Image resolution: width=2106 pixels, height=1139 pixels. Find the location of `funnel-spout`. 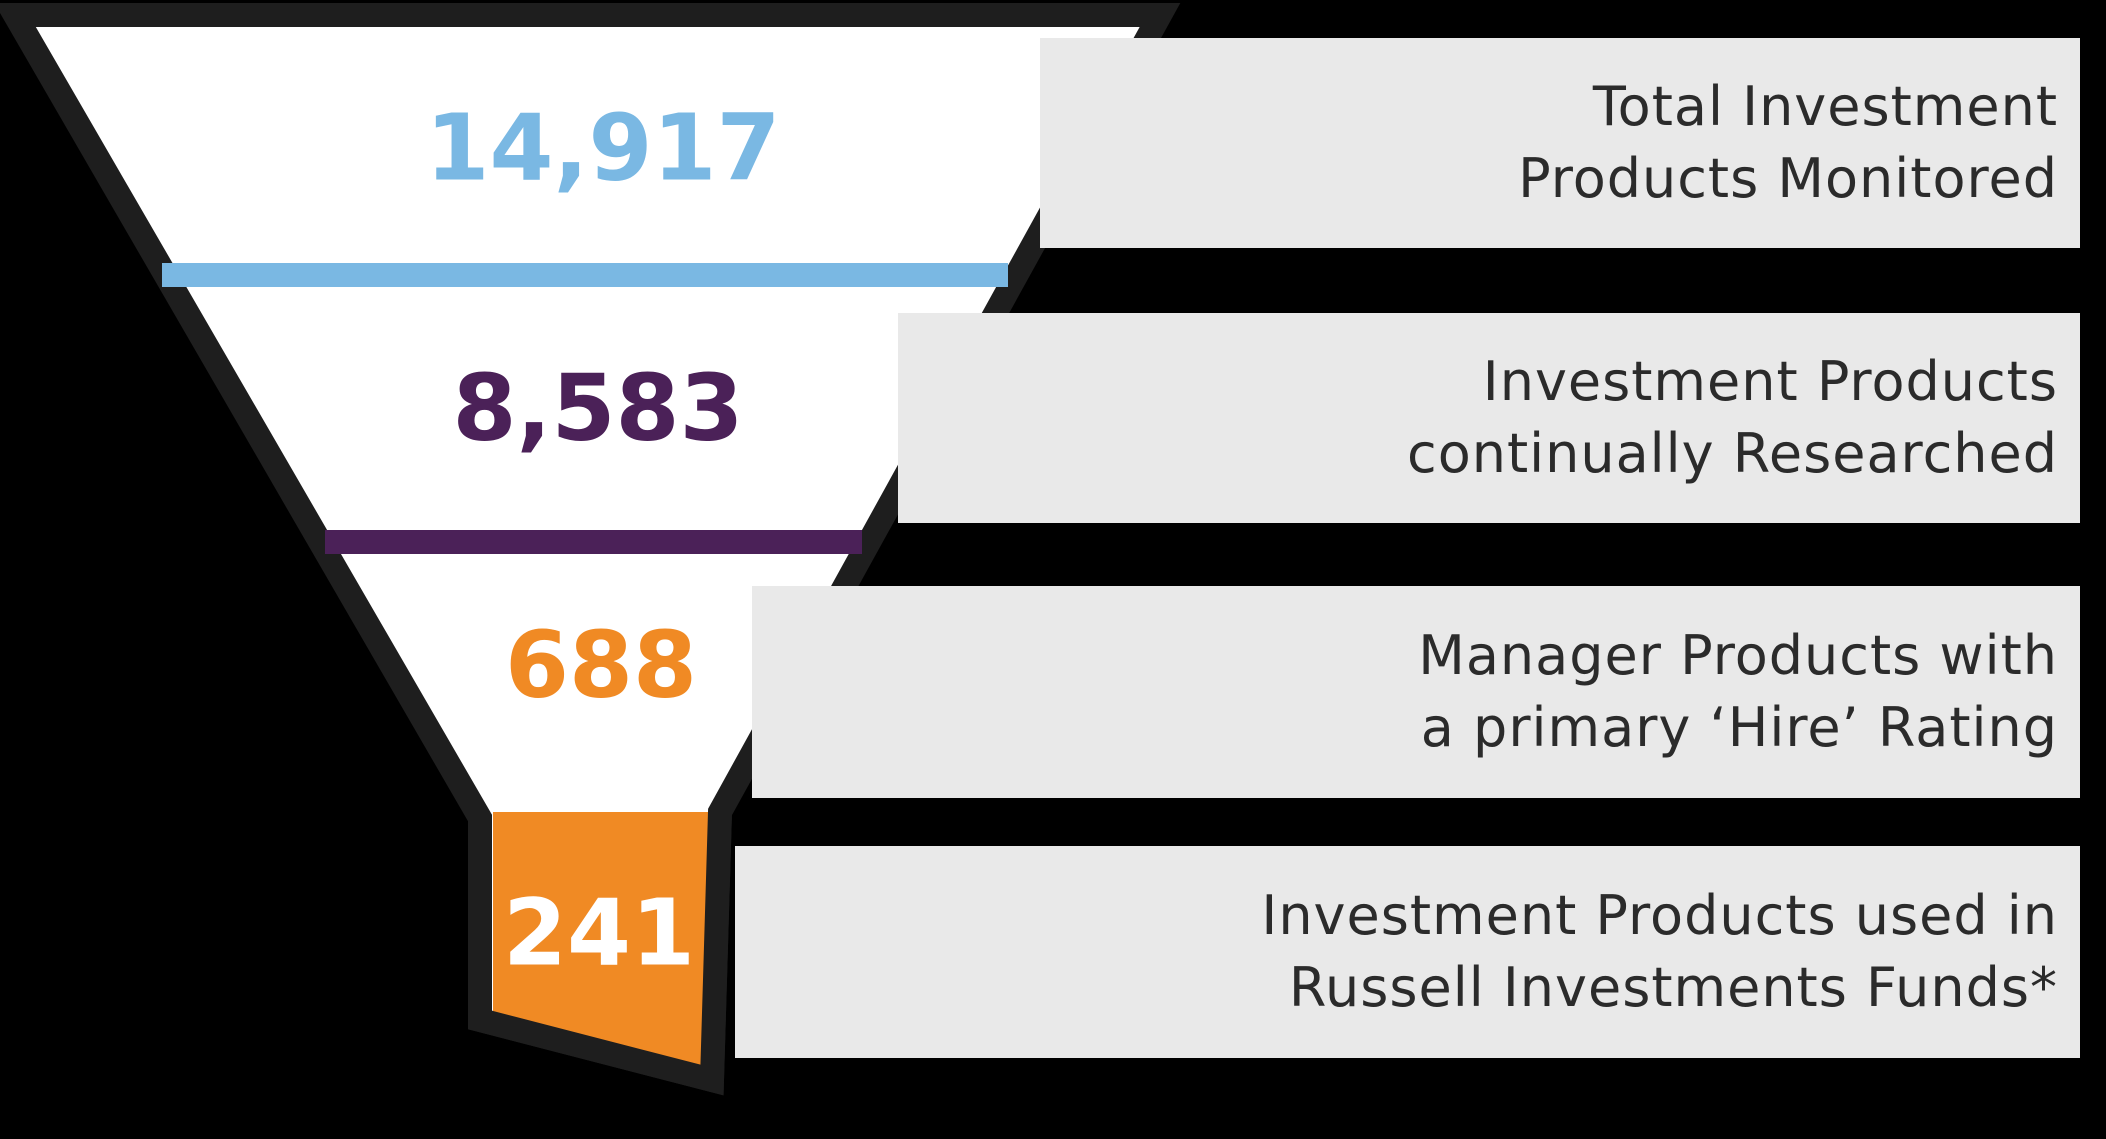

funnel-spout is located at coordinates (601, 947).